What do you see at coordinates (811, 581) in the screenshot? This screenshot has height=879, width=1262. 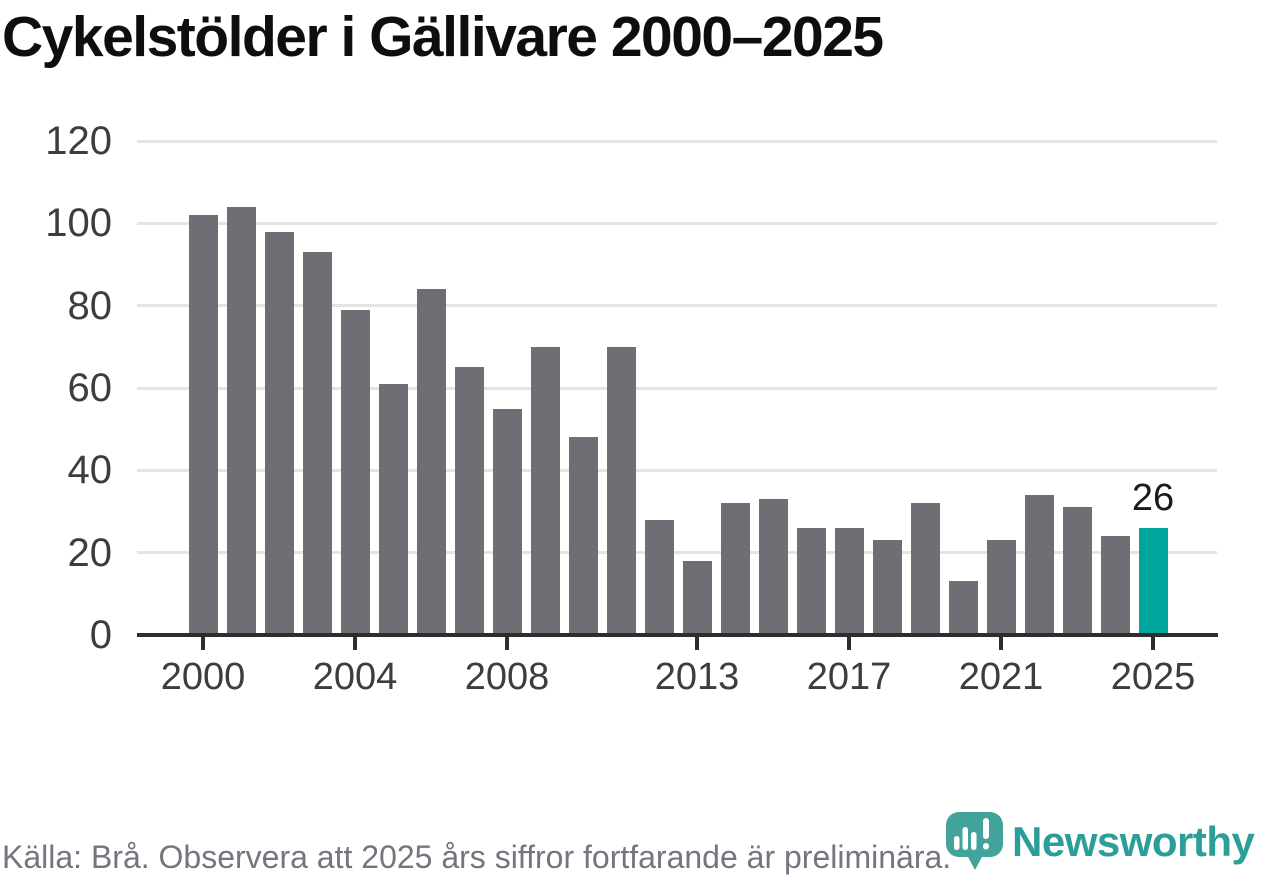 I see `bar-2016` at bounding box center [811, 581].